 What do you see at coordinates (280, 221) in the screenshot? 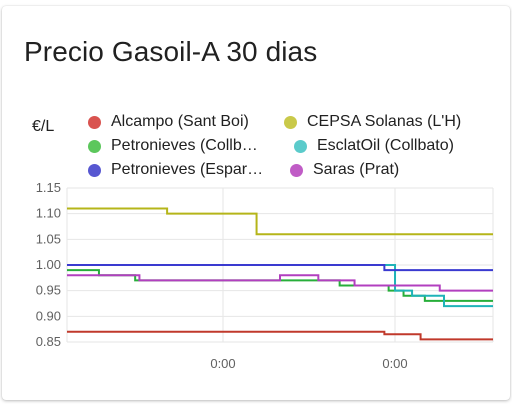
I see `series-line-cepsa-solanas-l-h` at bounding box center [280, 221].